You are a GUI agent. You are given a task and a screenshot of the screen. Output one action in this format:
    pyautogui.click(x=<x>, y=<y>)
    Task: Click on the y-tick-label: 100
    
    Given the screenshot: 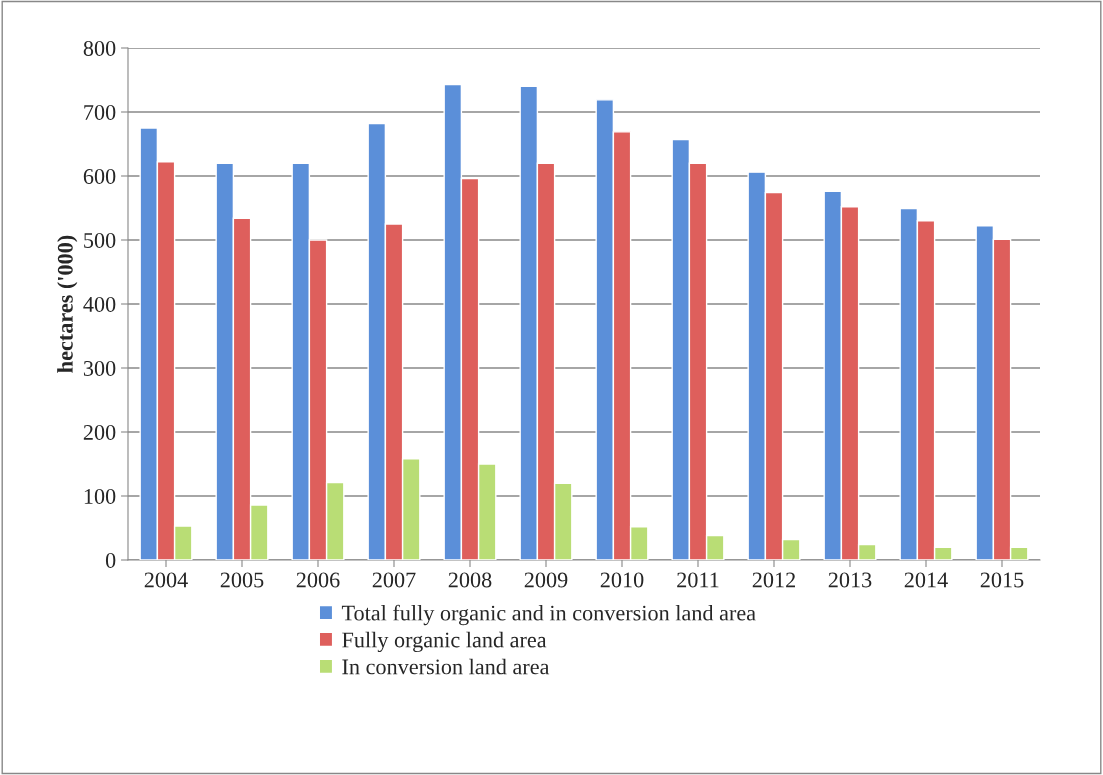 What is the action you would take?
    pyautogui.click(x=100, y=496)
    